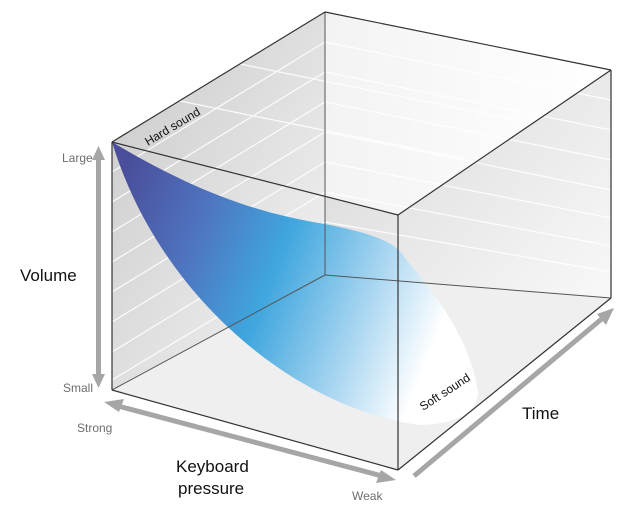  I want to click on volume-axis-title: Volume, so click(48, 275).